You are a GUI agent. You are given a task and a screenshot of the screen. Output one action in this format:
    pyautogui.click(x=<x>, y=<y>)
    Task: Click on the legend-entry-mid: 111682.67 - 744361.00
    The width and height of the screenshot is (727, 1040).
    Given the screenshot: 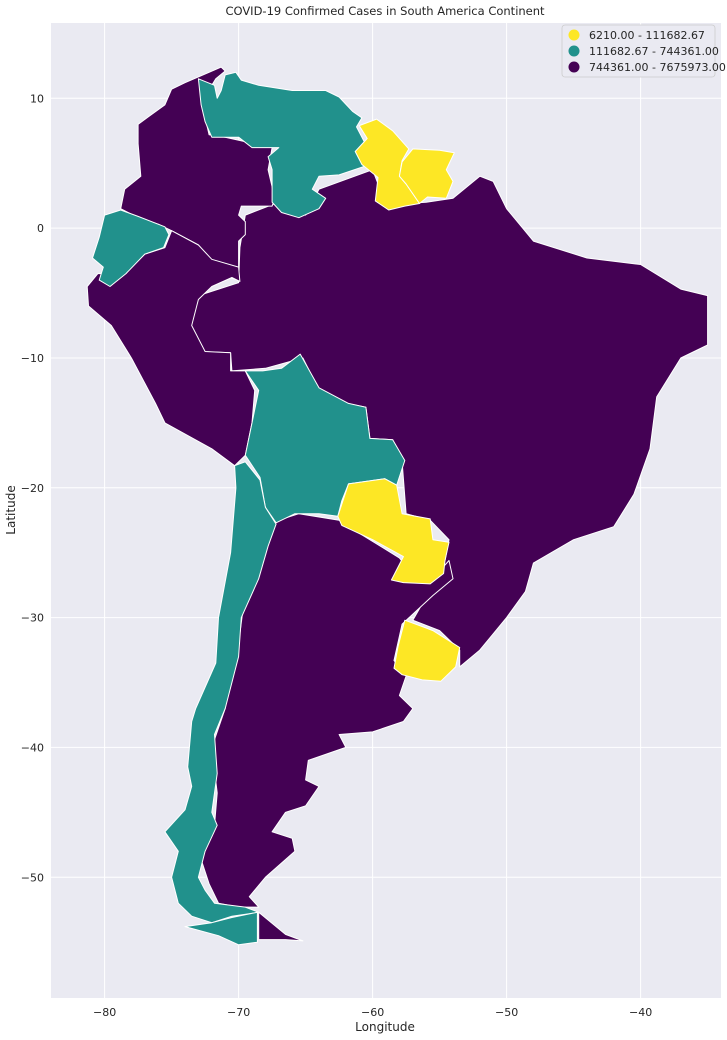 What is the action you would take?
    pyautogui.click(x=643, y=51)
    